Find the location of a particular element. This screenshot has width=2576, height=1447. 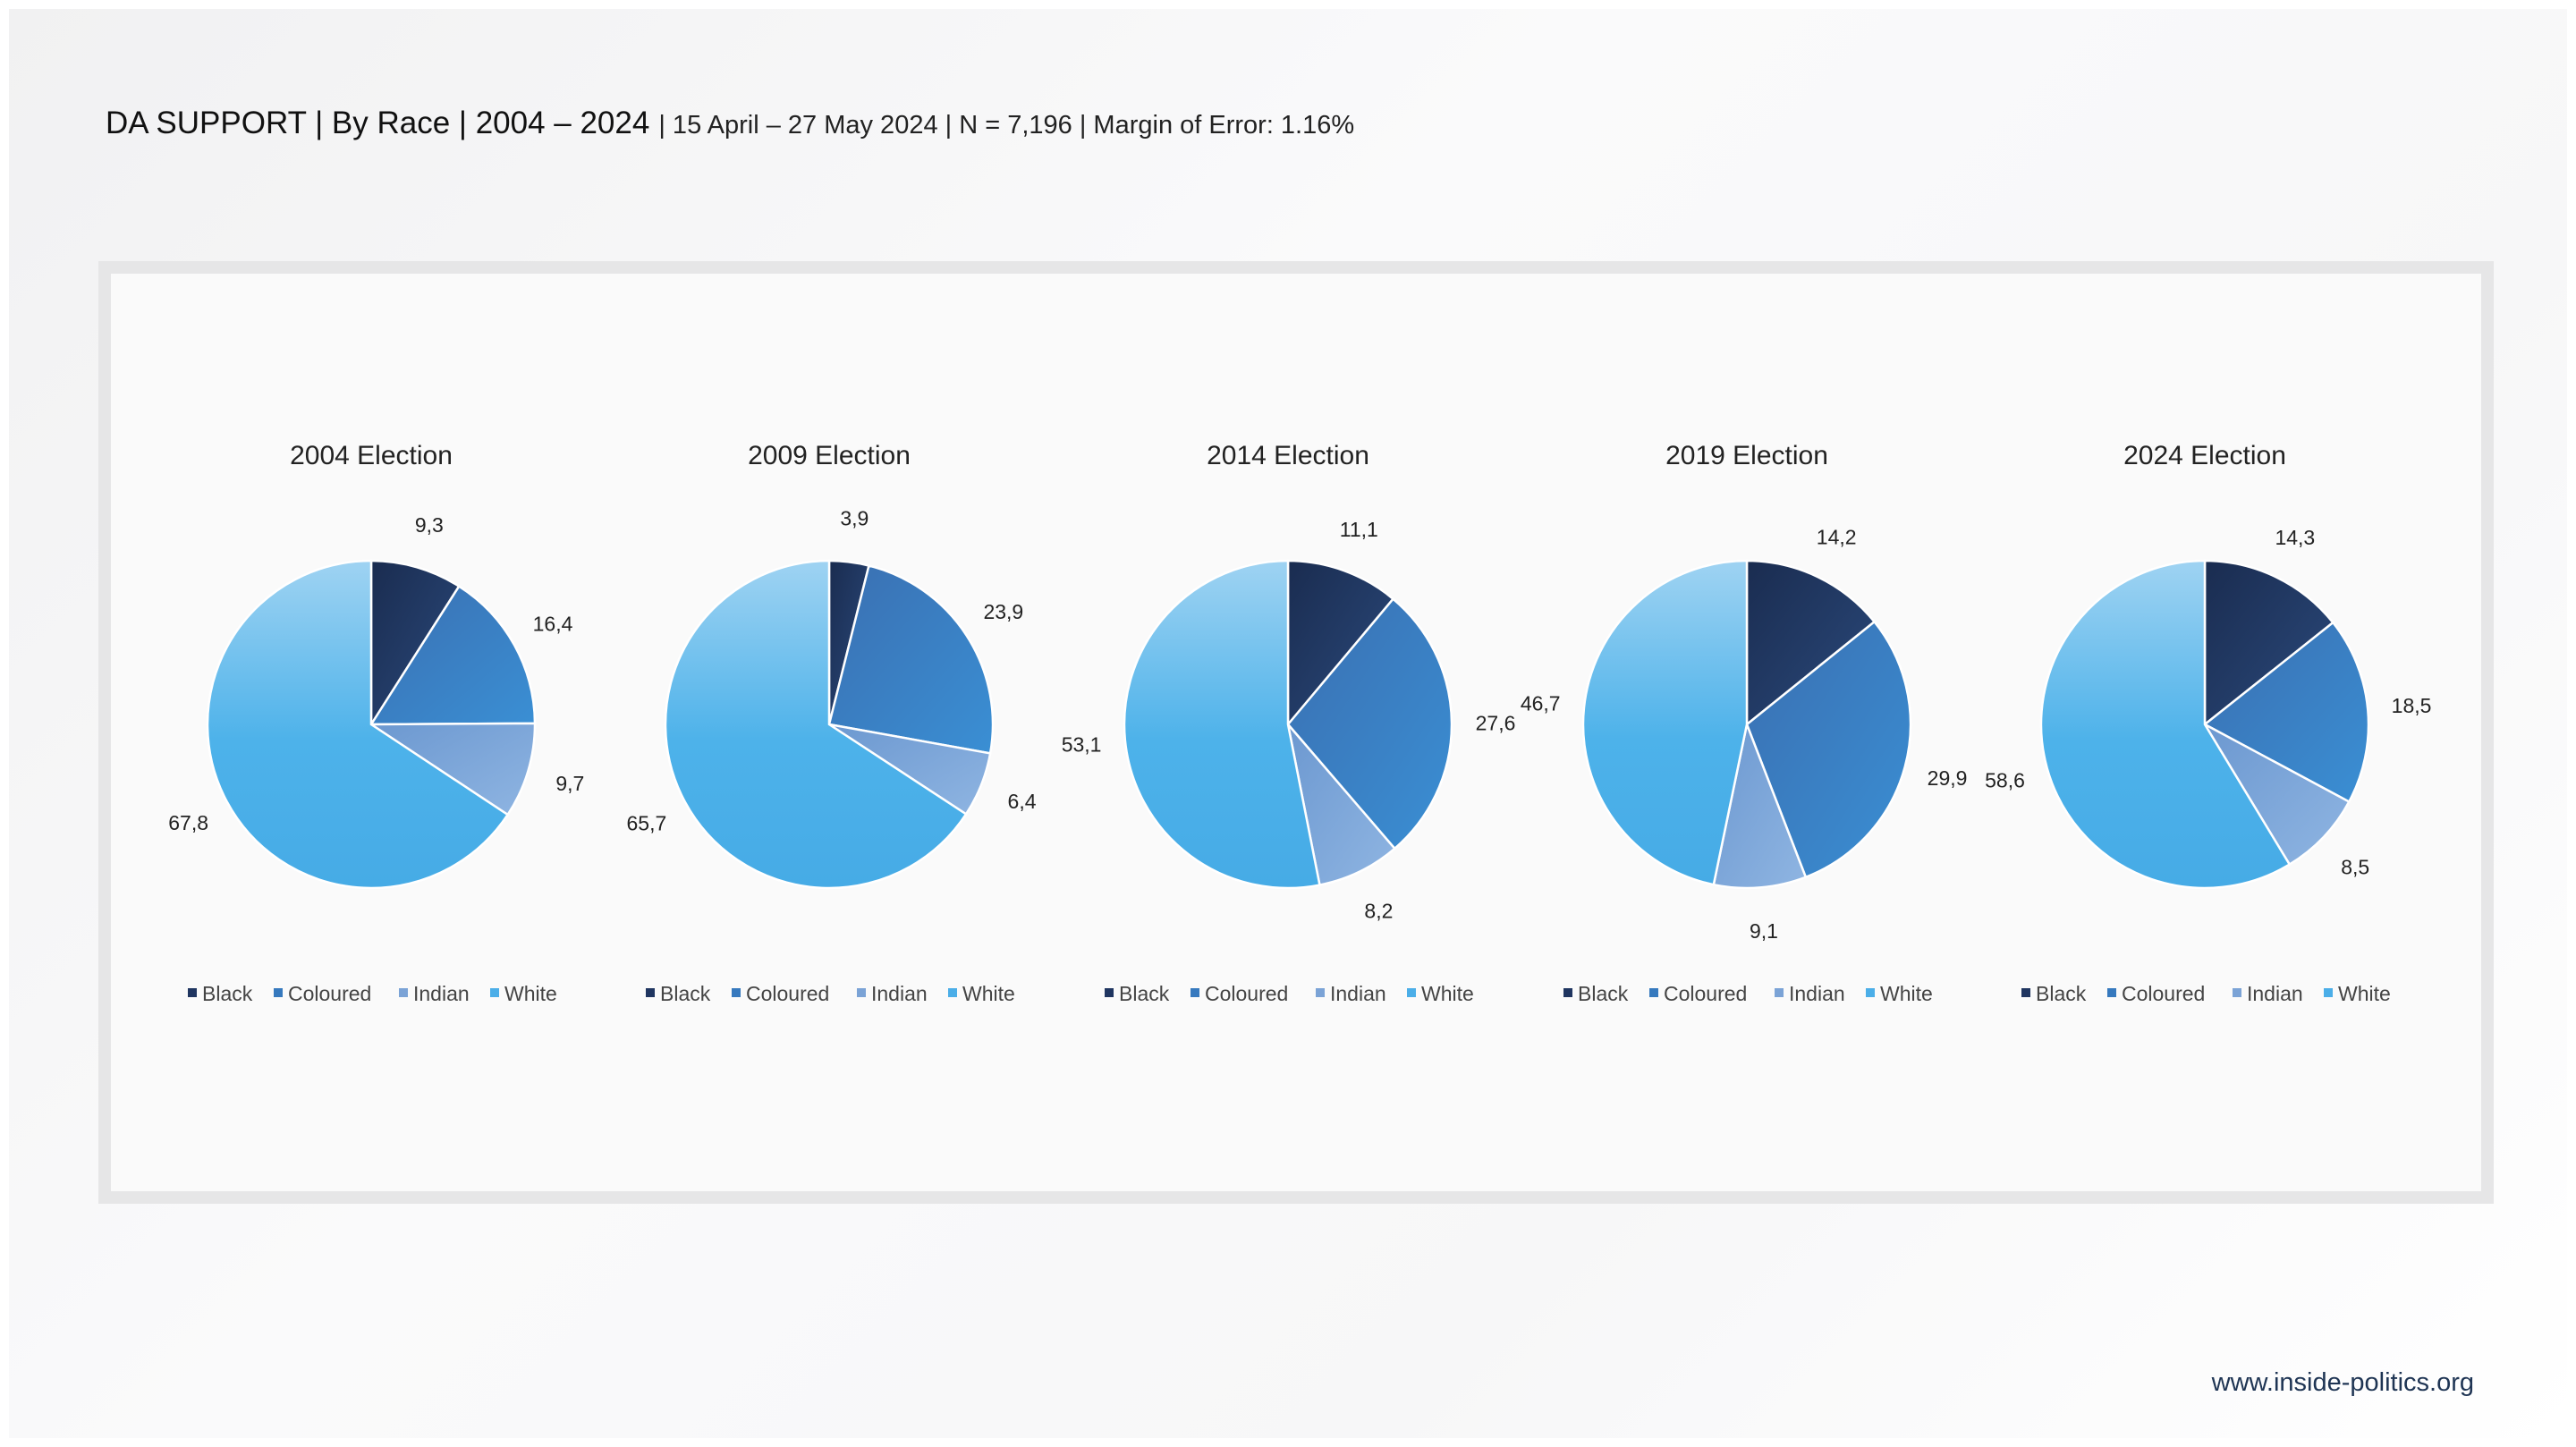

data-label: 53,1 is located at coordinates (1082, 745).